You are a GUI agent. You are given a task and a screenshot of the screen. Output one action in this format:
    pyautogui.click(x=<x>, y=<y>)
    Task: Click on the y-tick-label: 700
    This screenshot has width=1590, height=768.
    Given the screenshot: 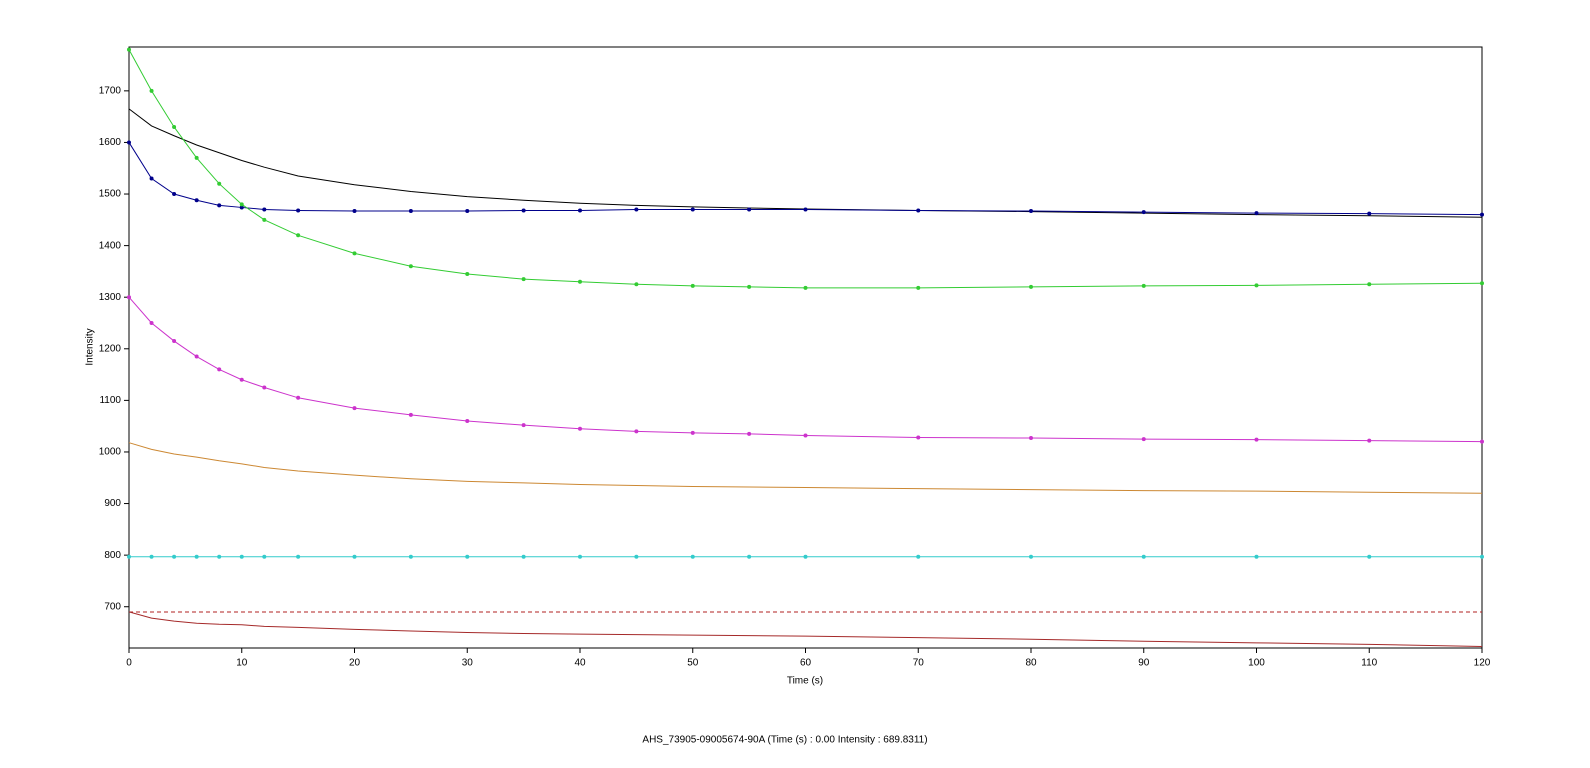 What is the action you would take?
    pyautogui.click(x=112, y=606)
    